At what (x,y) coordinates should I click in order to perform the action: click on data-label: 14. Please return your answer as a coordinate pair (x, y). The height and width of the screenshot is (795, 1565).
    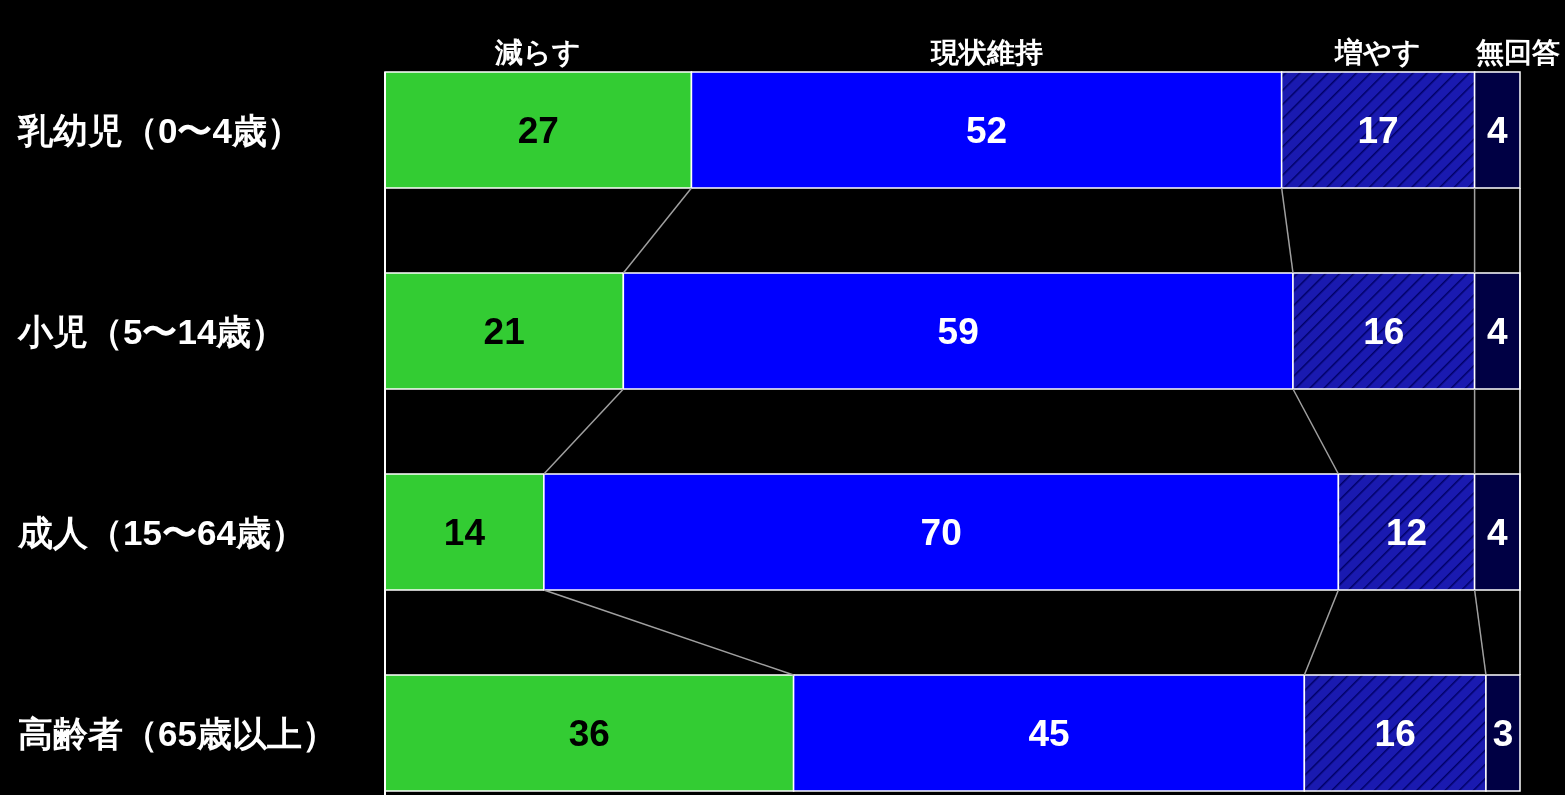
    Looking at the image, I should click on (464, 532).